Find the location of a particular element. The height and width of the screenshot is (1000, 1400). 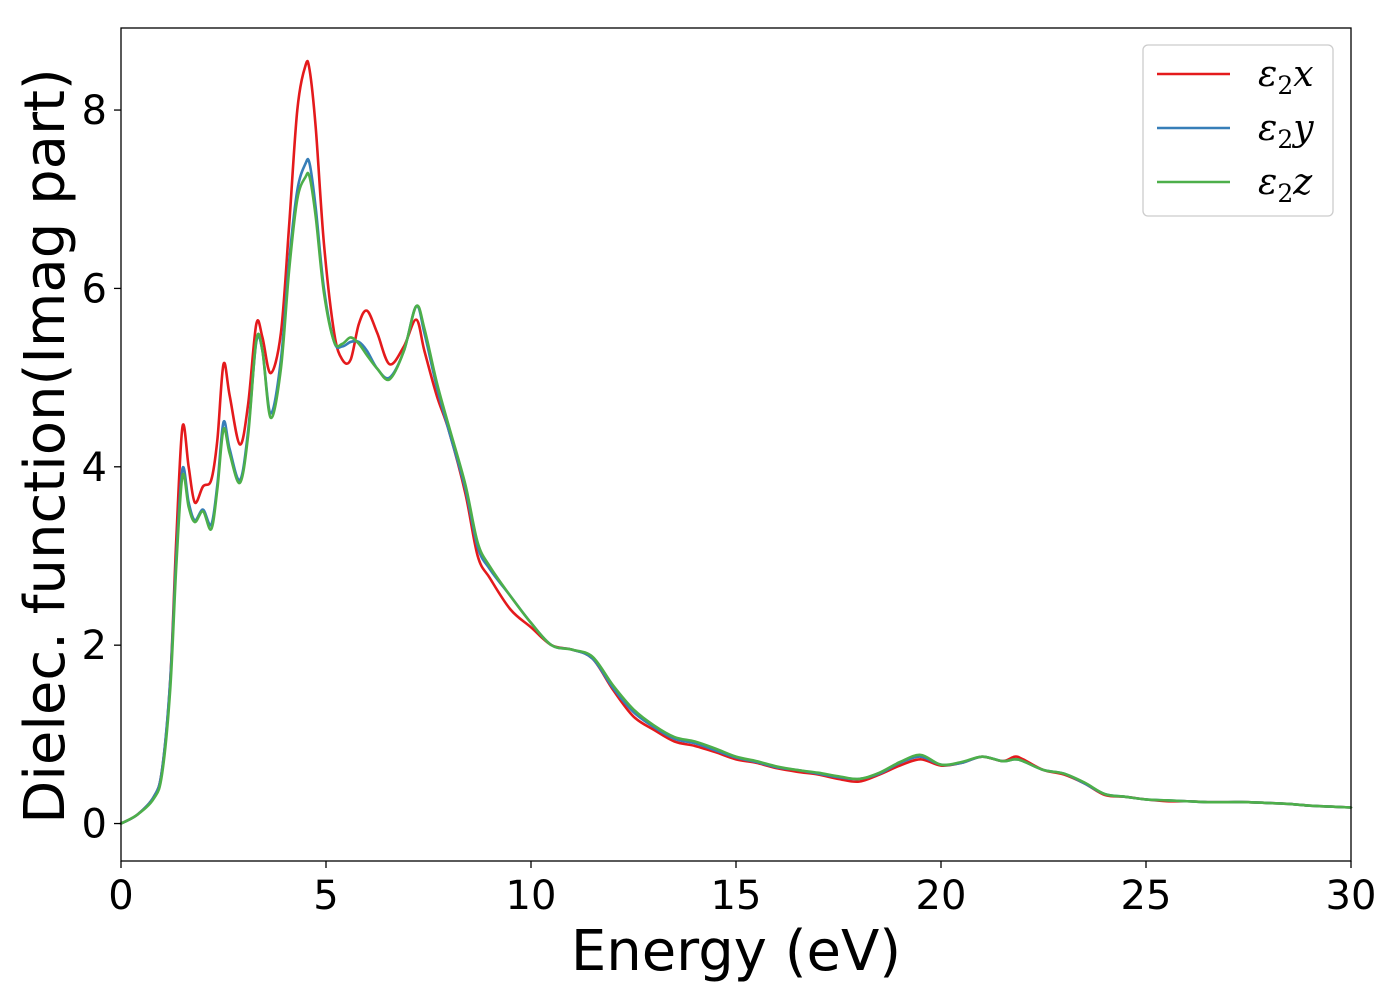

x-tick-label: 25 is located at coordinates (1146, 896).